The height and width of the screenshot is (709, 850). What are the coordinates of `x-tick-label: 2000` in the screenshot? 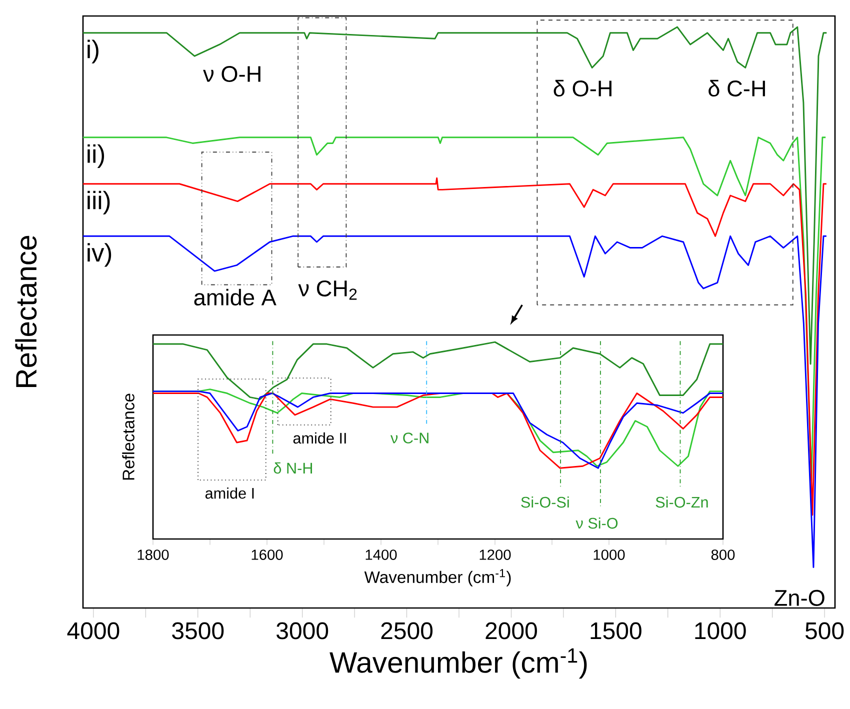 It's located at (511, 631).